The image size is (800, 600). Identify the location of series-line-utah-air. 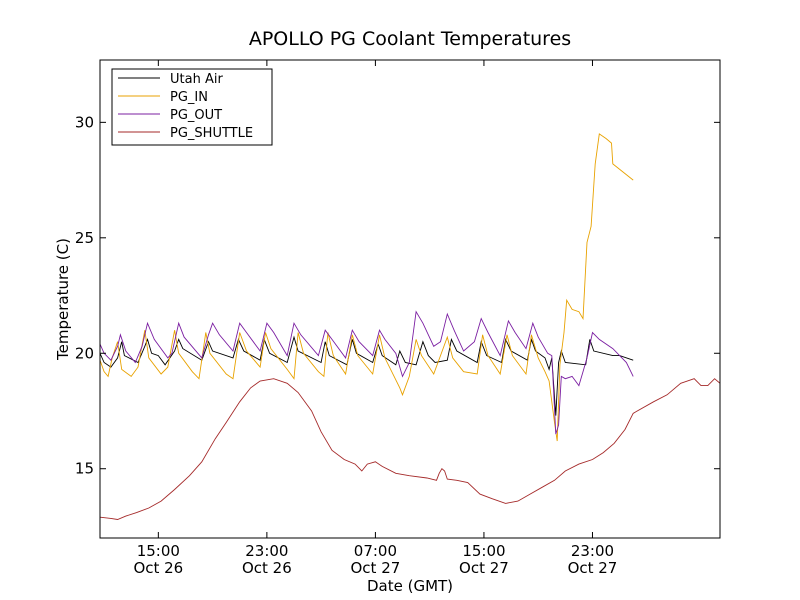
(367, 375).